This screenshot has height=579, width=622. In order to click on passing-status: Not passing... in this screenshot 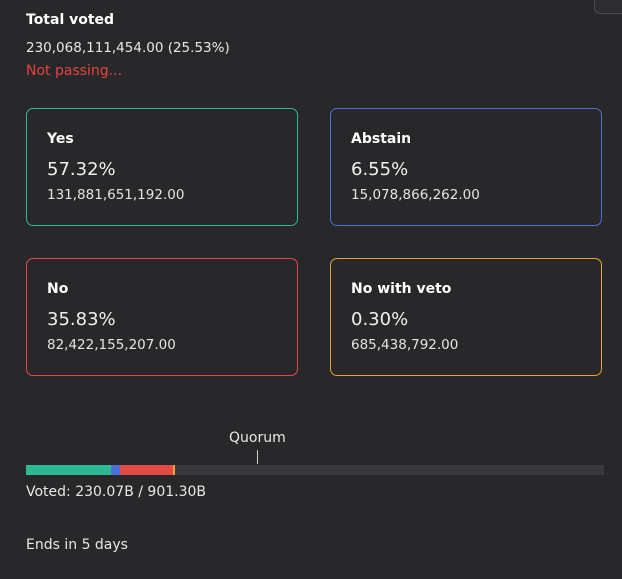, I will do `click(74, 71)`.